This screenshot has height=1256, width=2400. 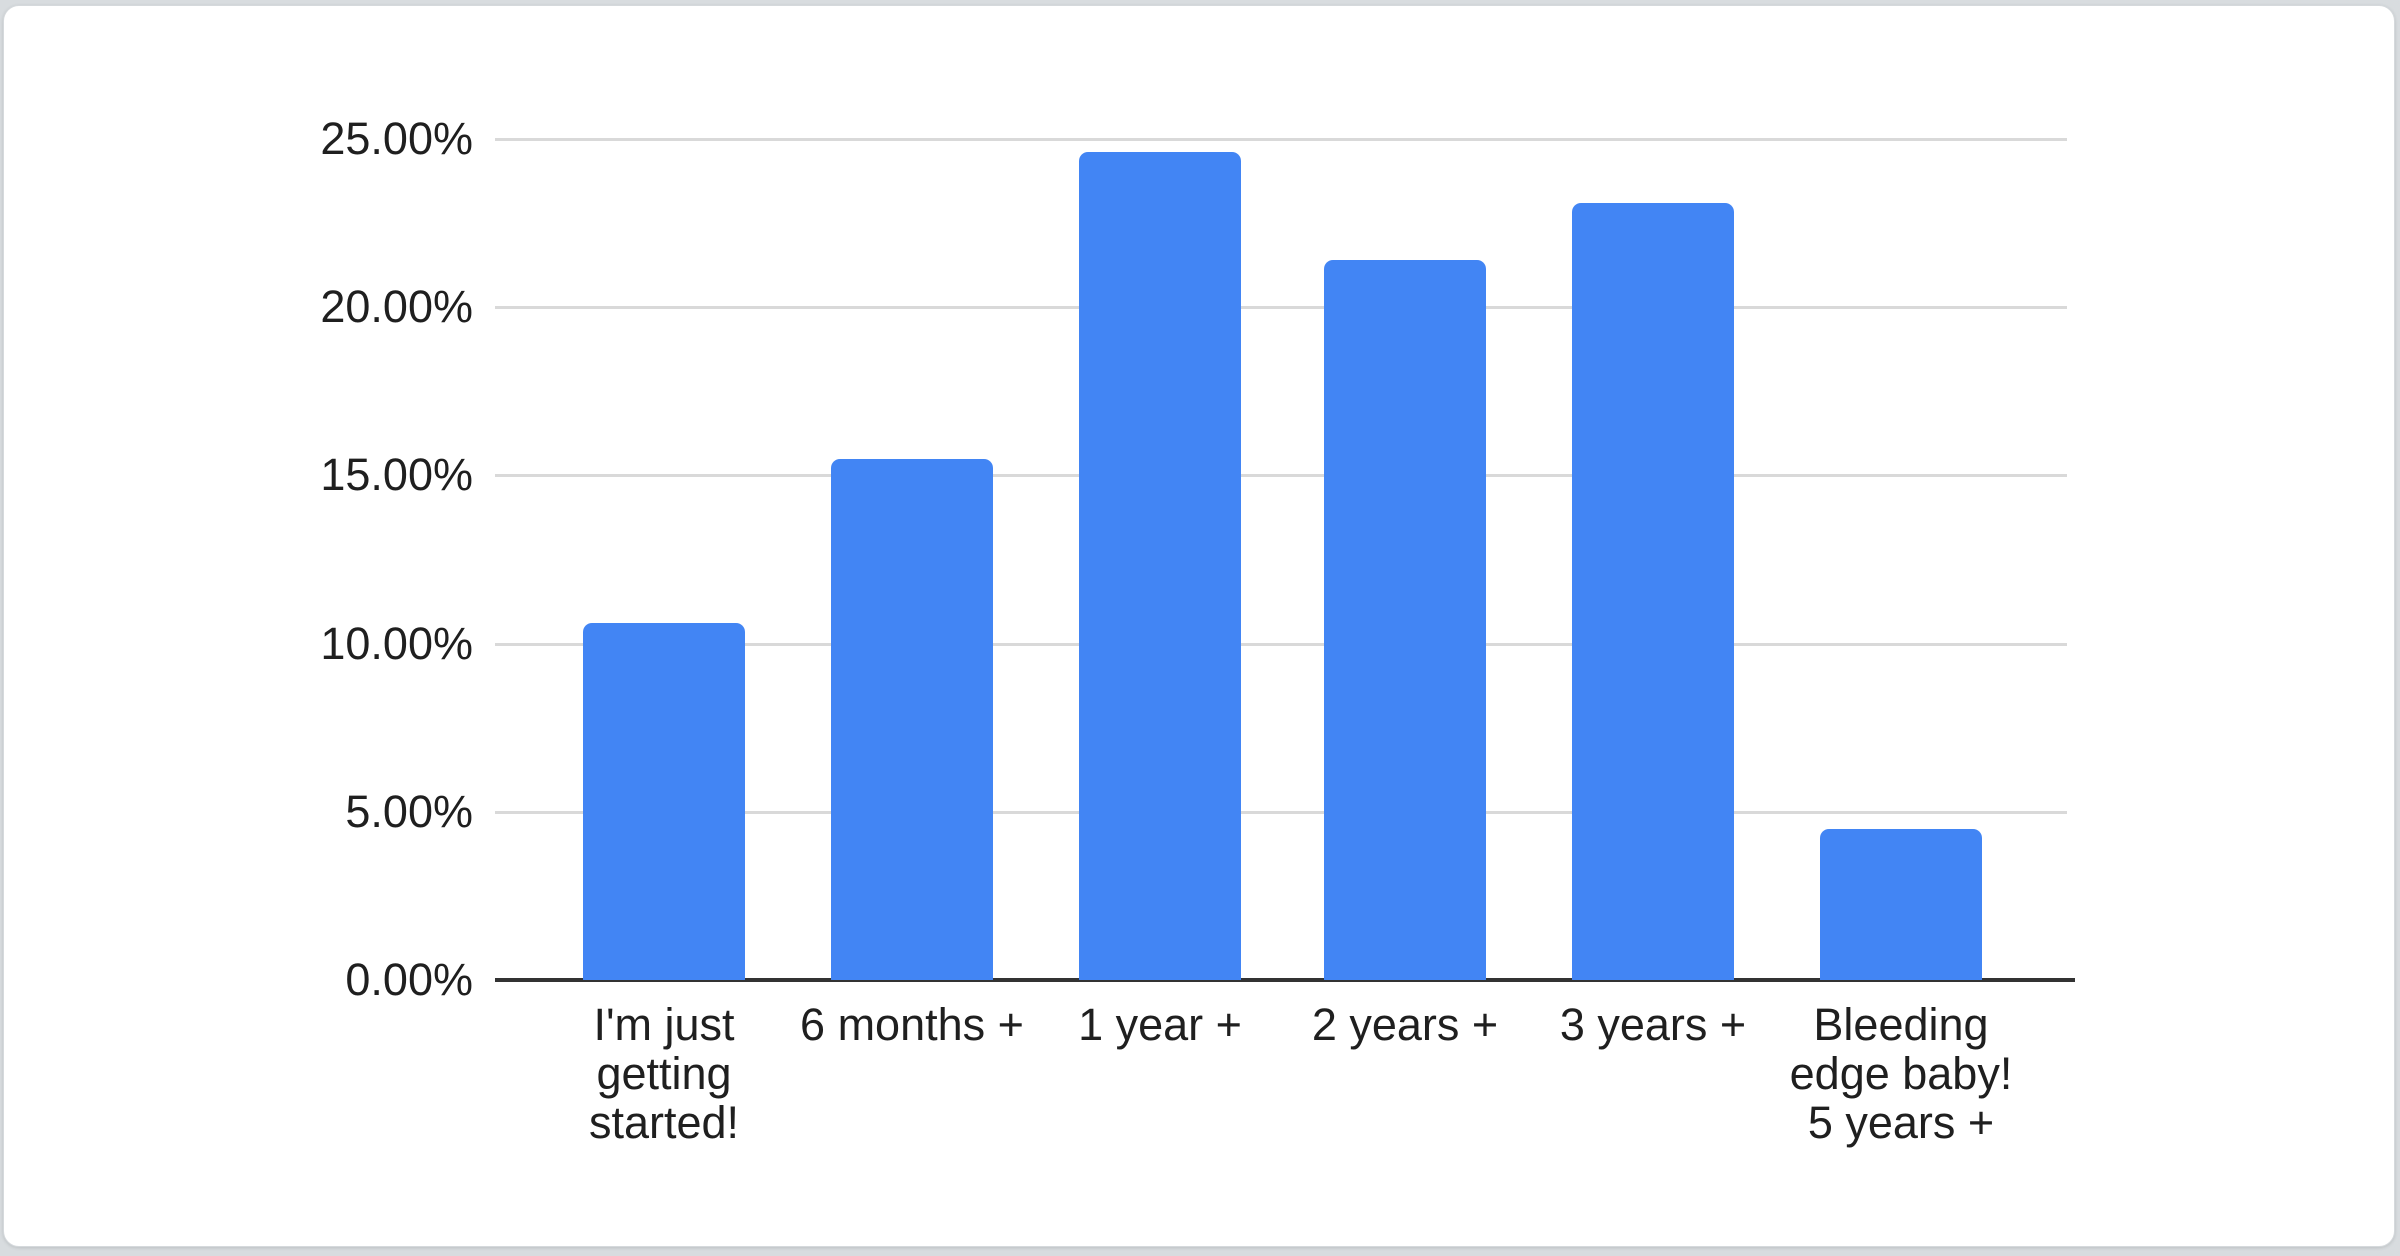 What do you see at coordinates (1160, 1024) in the screenshot?
I see `x-axis-category-label: 1 year +` at bounding box center [1160, 1024].